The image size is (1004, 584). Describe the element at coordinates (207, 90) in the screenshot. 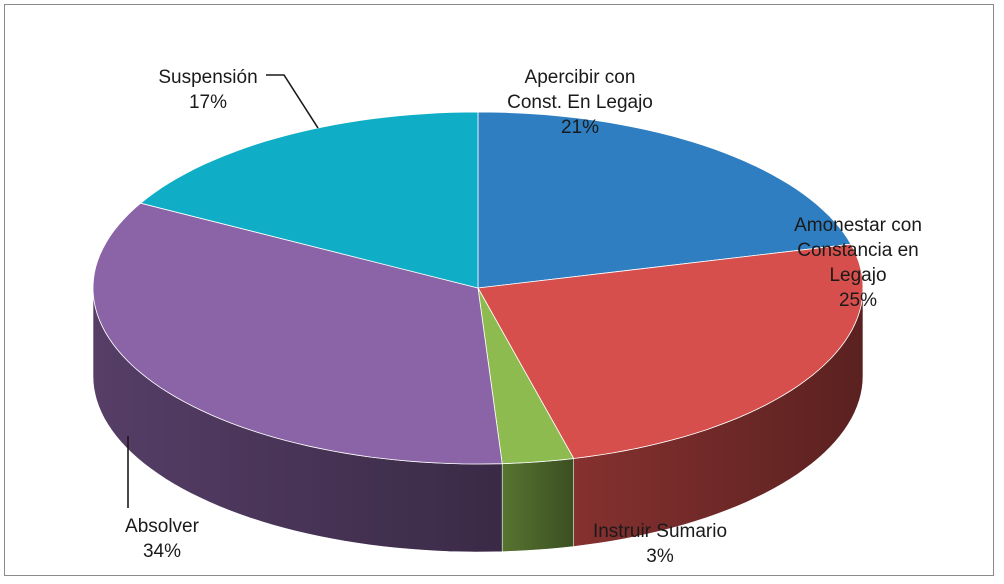

I see `slice-label-4: Suspensión 17%` at that location.